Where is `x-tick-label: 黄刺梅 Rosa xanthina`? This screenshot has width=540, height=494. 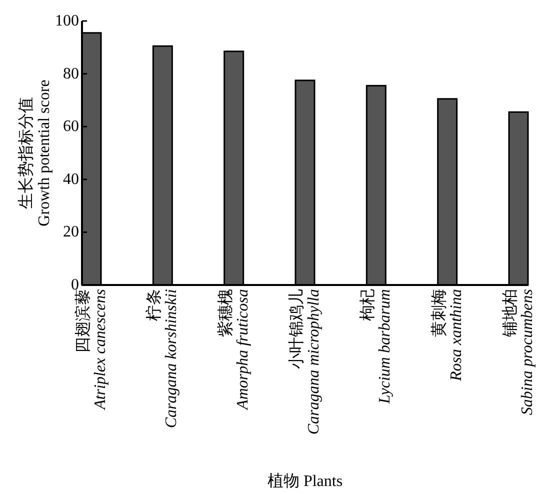 x-tick-label: 黄刺梅 Rosa xanthina is located at coordinates (447, 335).